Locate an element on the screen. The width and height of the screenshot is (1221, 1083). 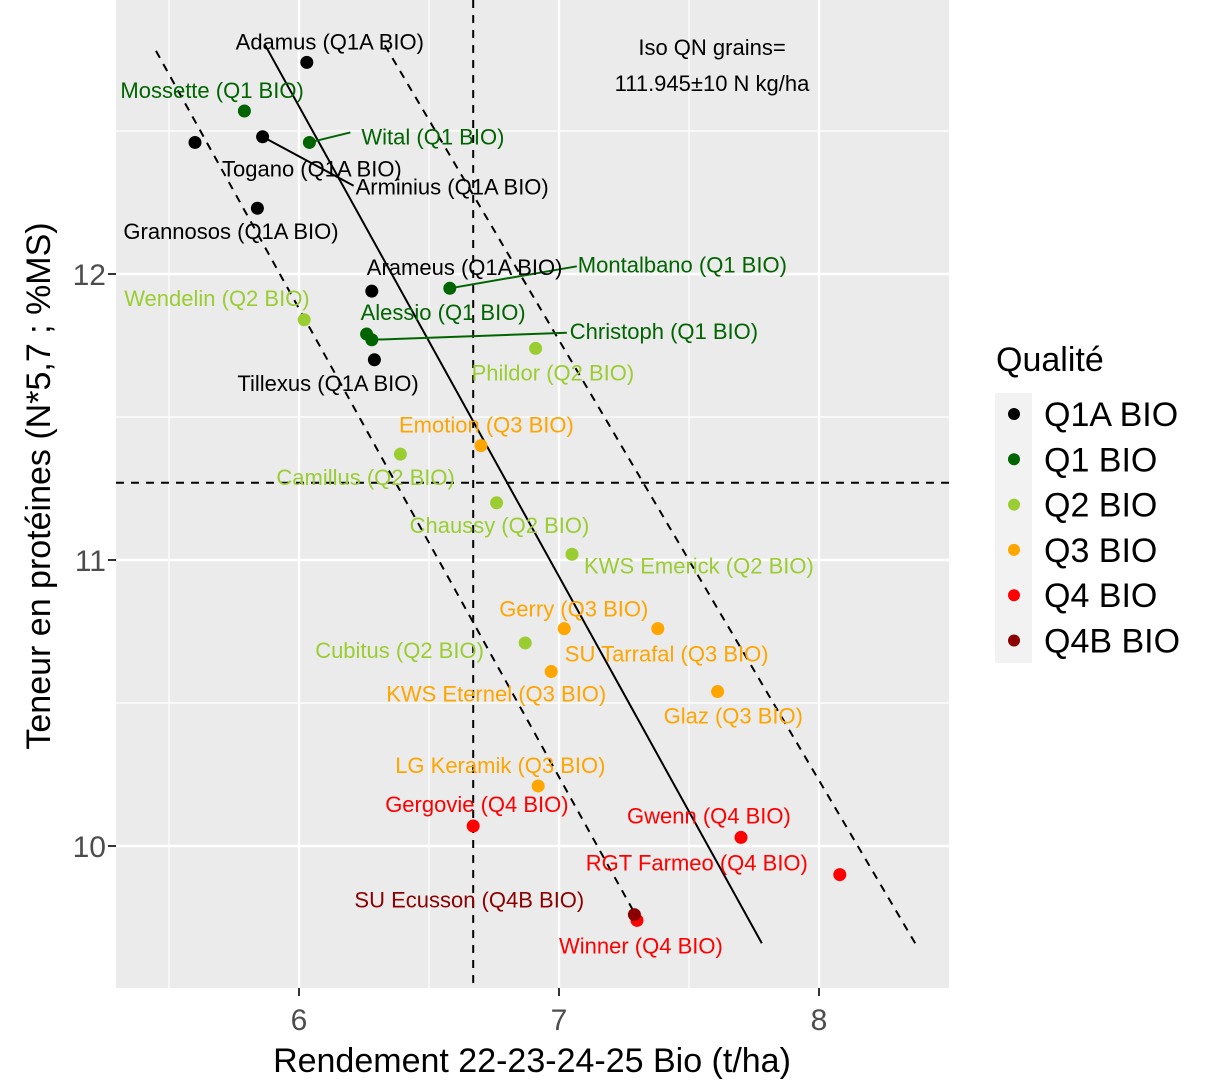
point-label: LG Keramik (Q3 BIO) is located at coordinates (500, 765).